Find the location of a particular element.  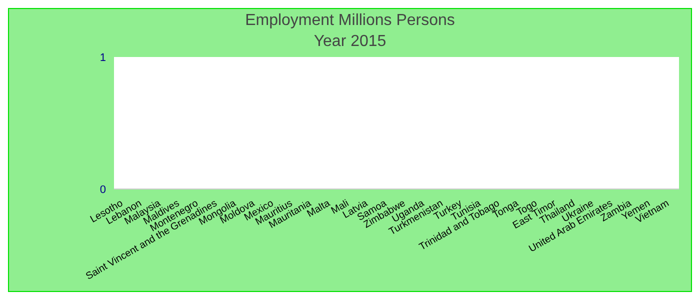

chart-subtitle: Year 2015 is located at coordinates (350, 41).